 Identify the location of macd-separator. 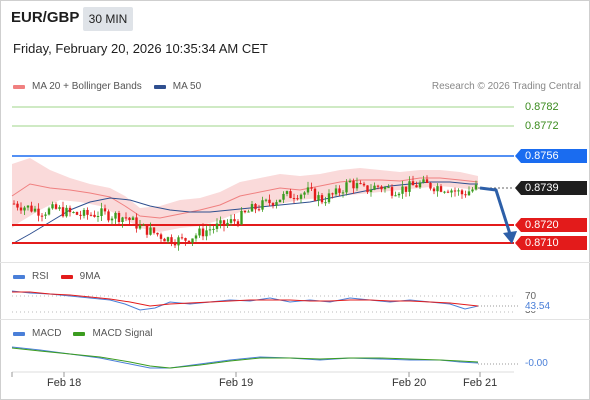
(295, 319).